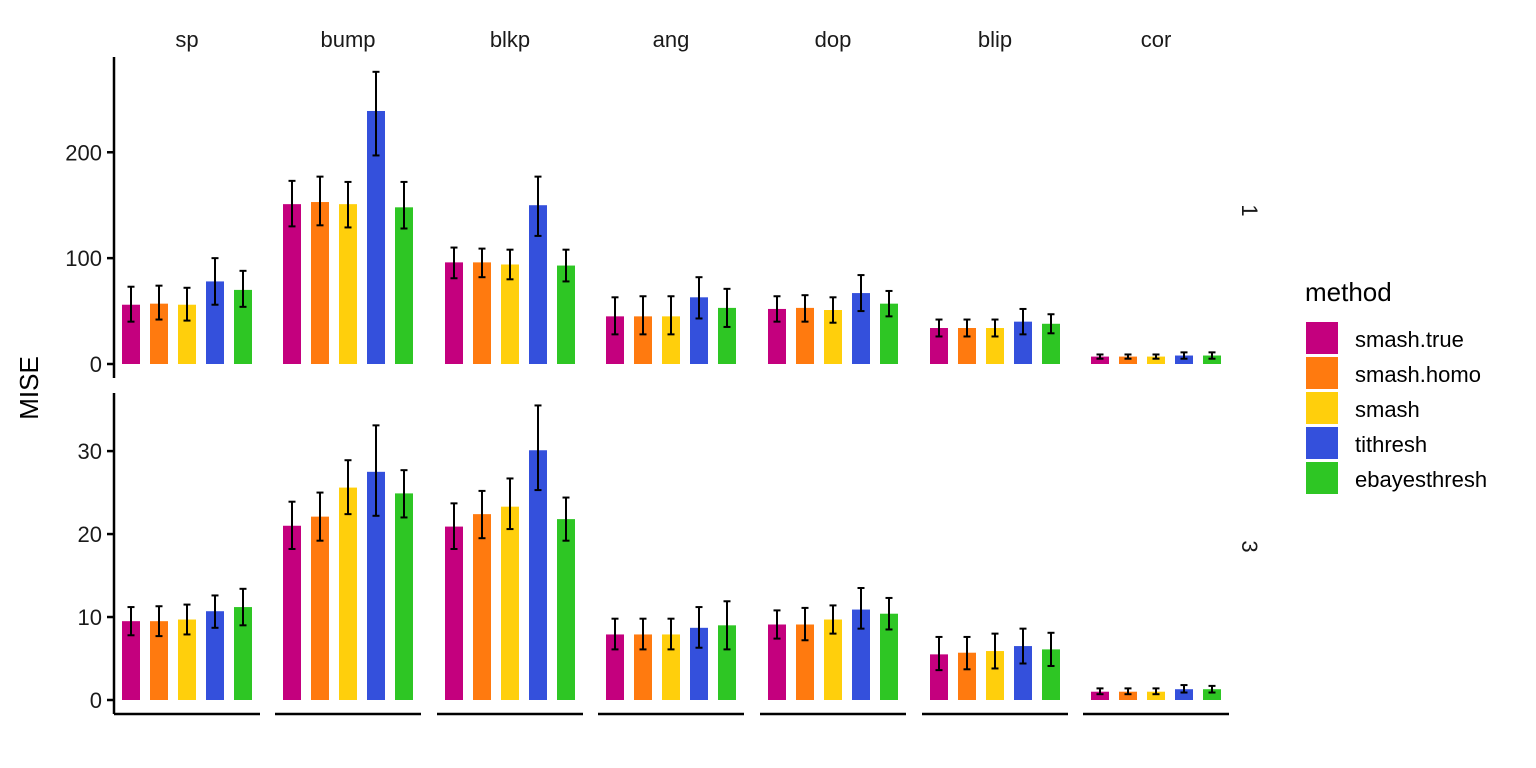  I want to click on bar-blip-tithresh-row3, so click(1023, 673).